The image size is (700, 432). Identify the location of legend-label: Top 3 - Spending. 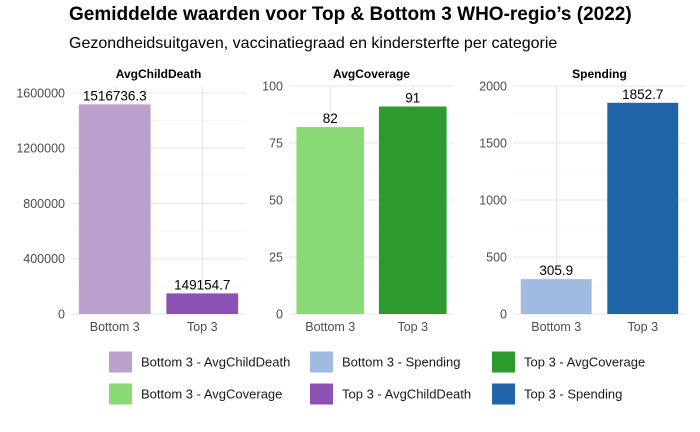
(573, 394).